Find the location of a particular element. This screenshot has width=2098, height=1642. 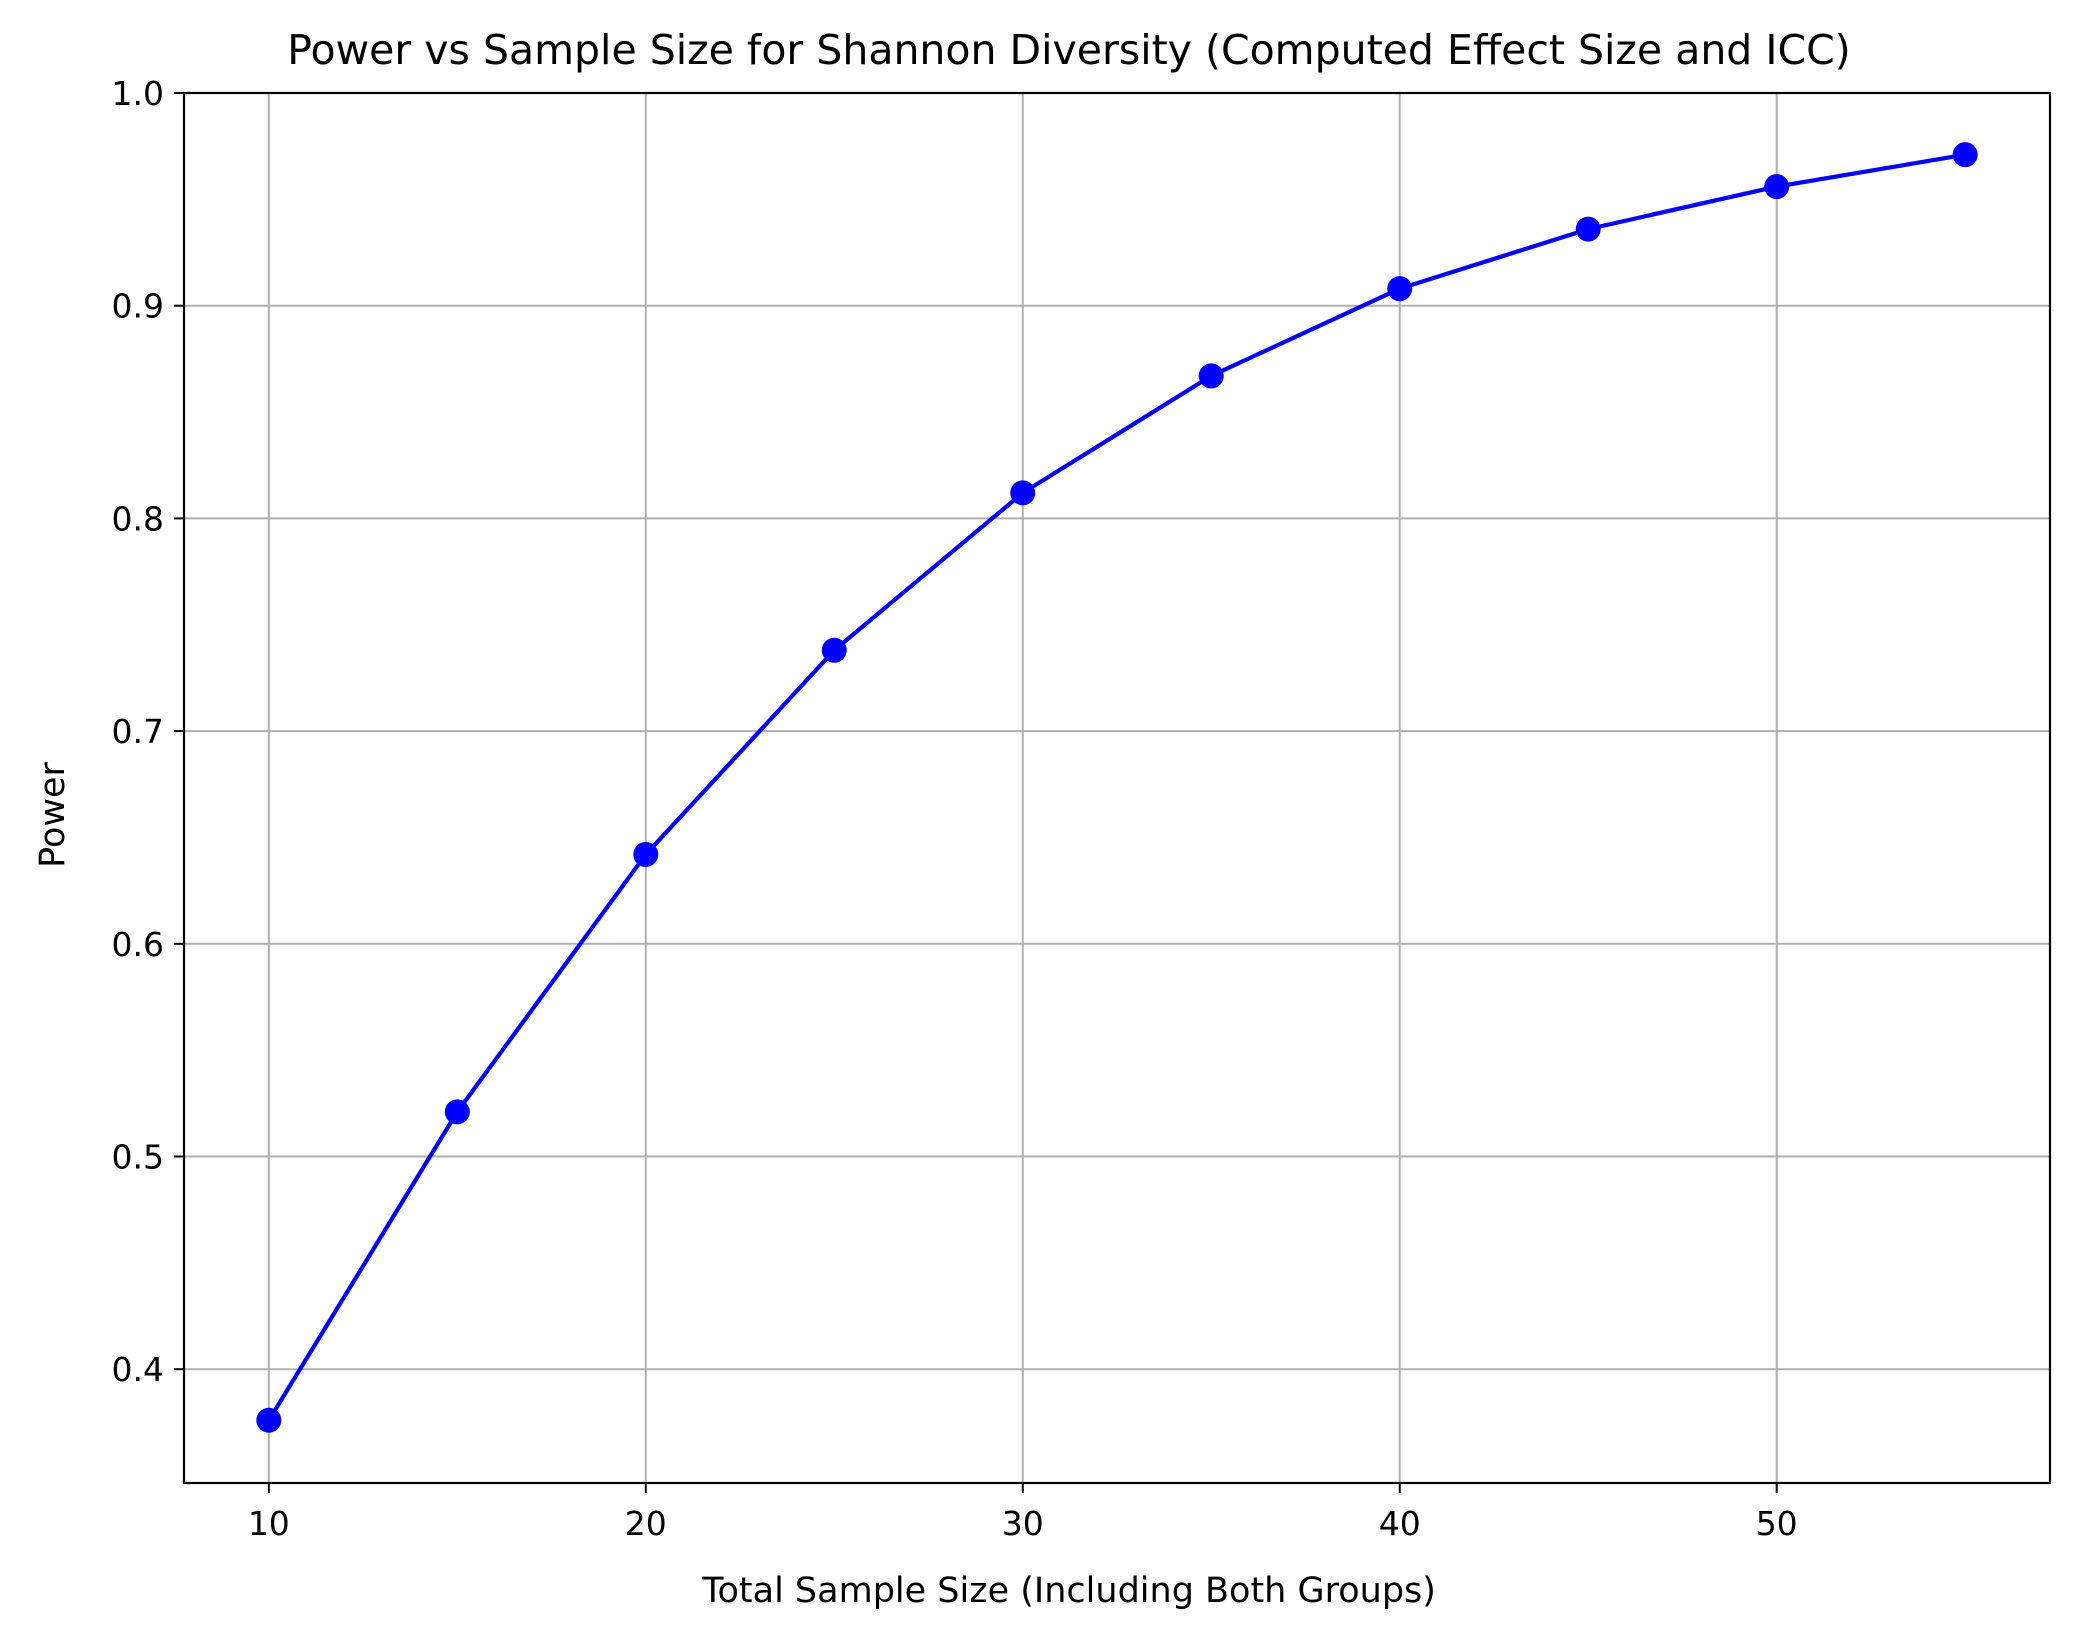

y-axis-label: Power is located at coordinates (53, 814).